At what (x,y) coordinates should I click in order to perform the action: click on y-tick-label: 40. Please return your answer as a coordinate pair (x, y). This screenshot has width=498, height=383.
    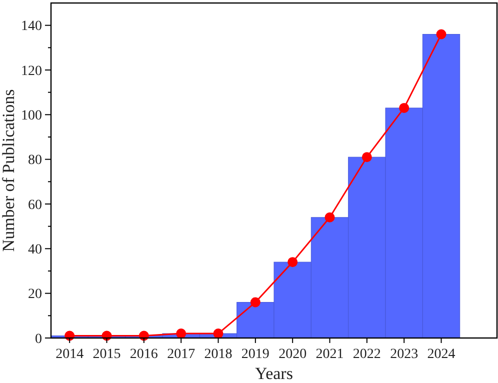
    Looking at the image, I should click on (35, 250).